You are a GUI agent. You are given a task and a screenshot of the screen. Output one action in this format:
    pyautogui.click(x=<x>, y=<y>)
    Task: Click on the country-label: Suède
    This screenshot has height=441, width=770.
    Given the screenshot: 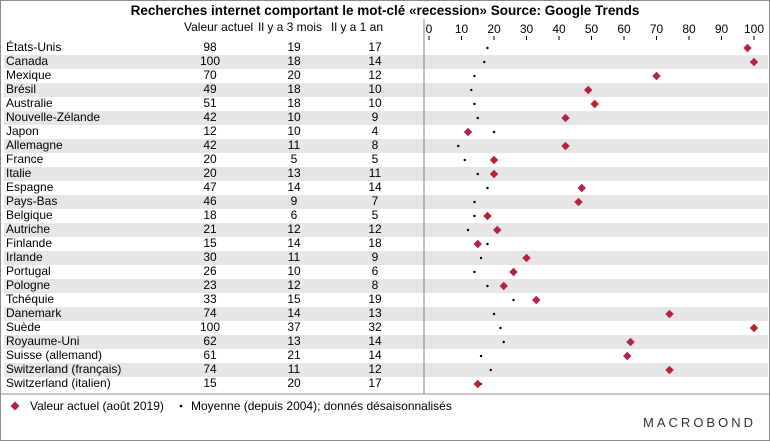 What is the action you would take?
    pyautogui.click(x=23, y=327)
    